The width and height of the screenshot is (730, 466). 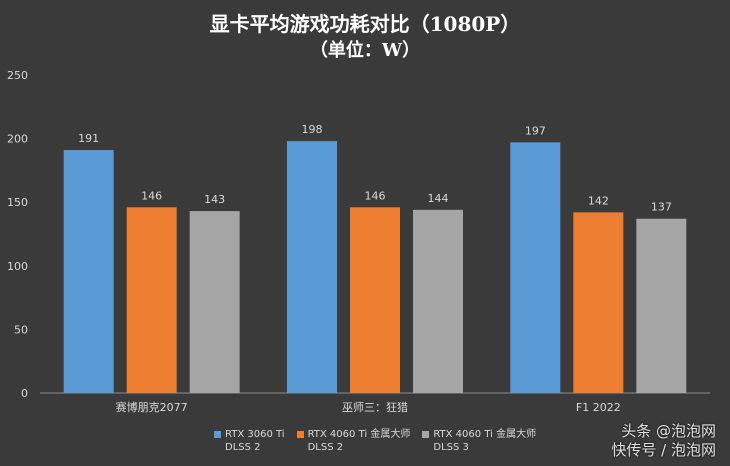 I want to click on y-tick-label: 50, so click(x=21, y=329).